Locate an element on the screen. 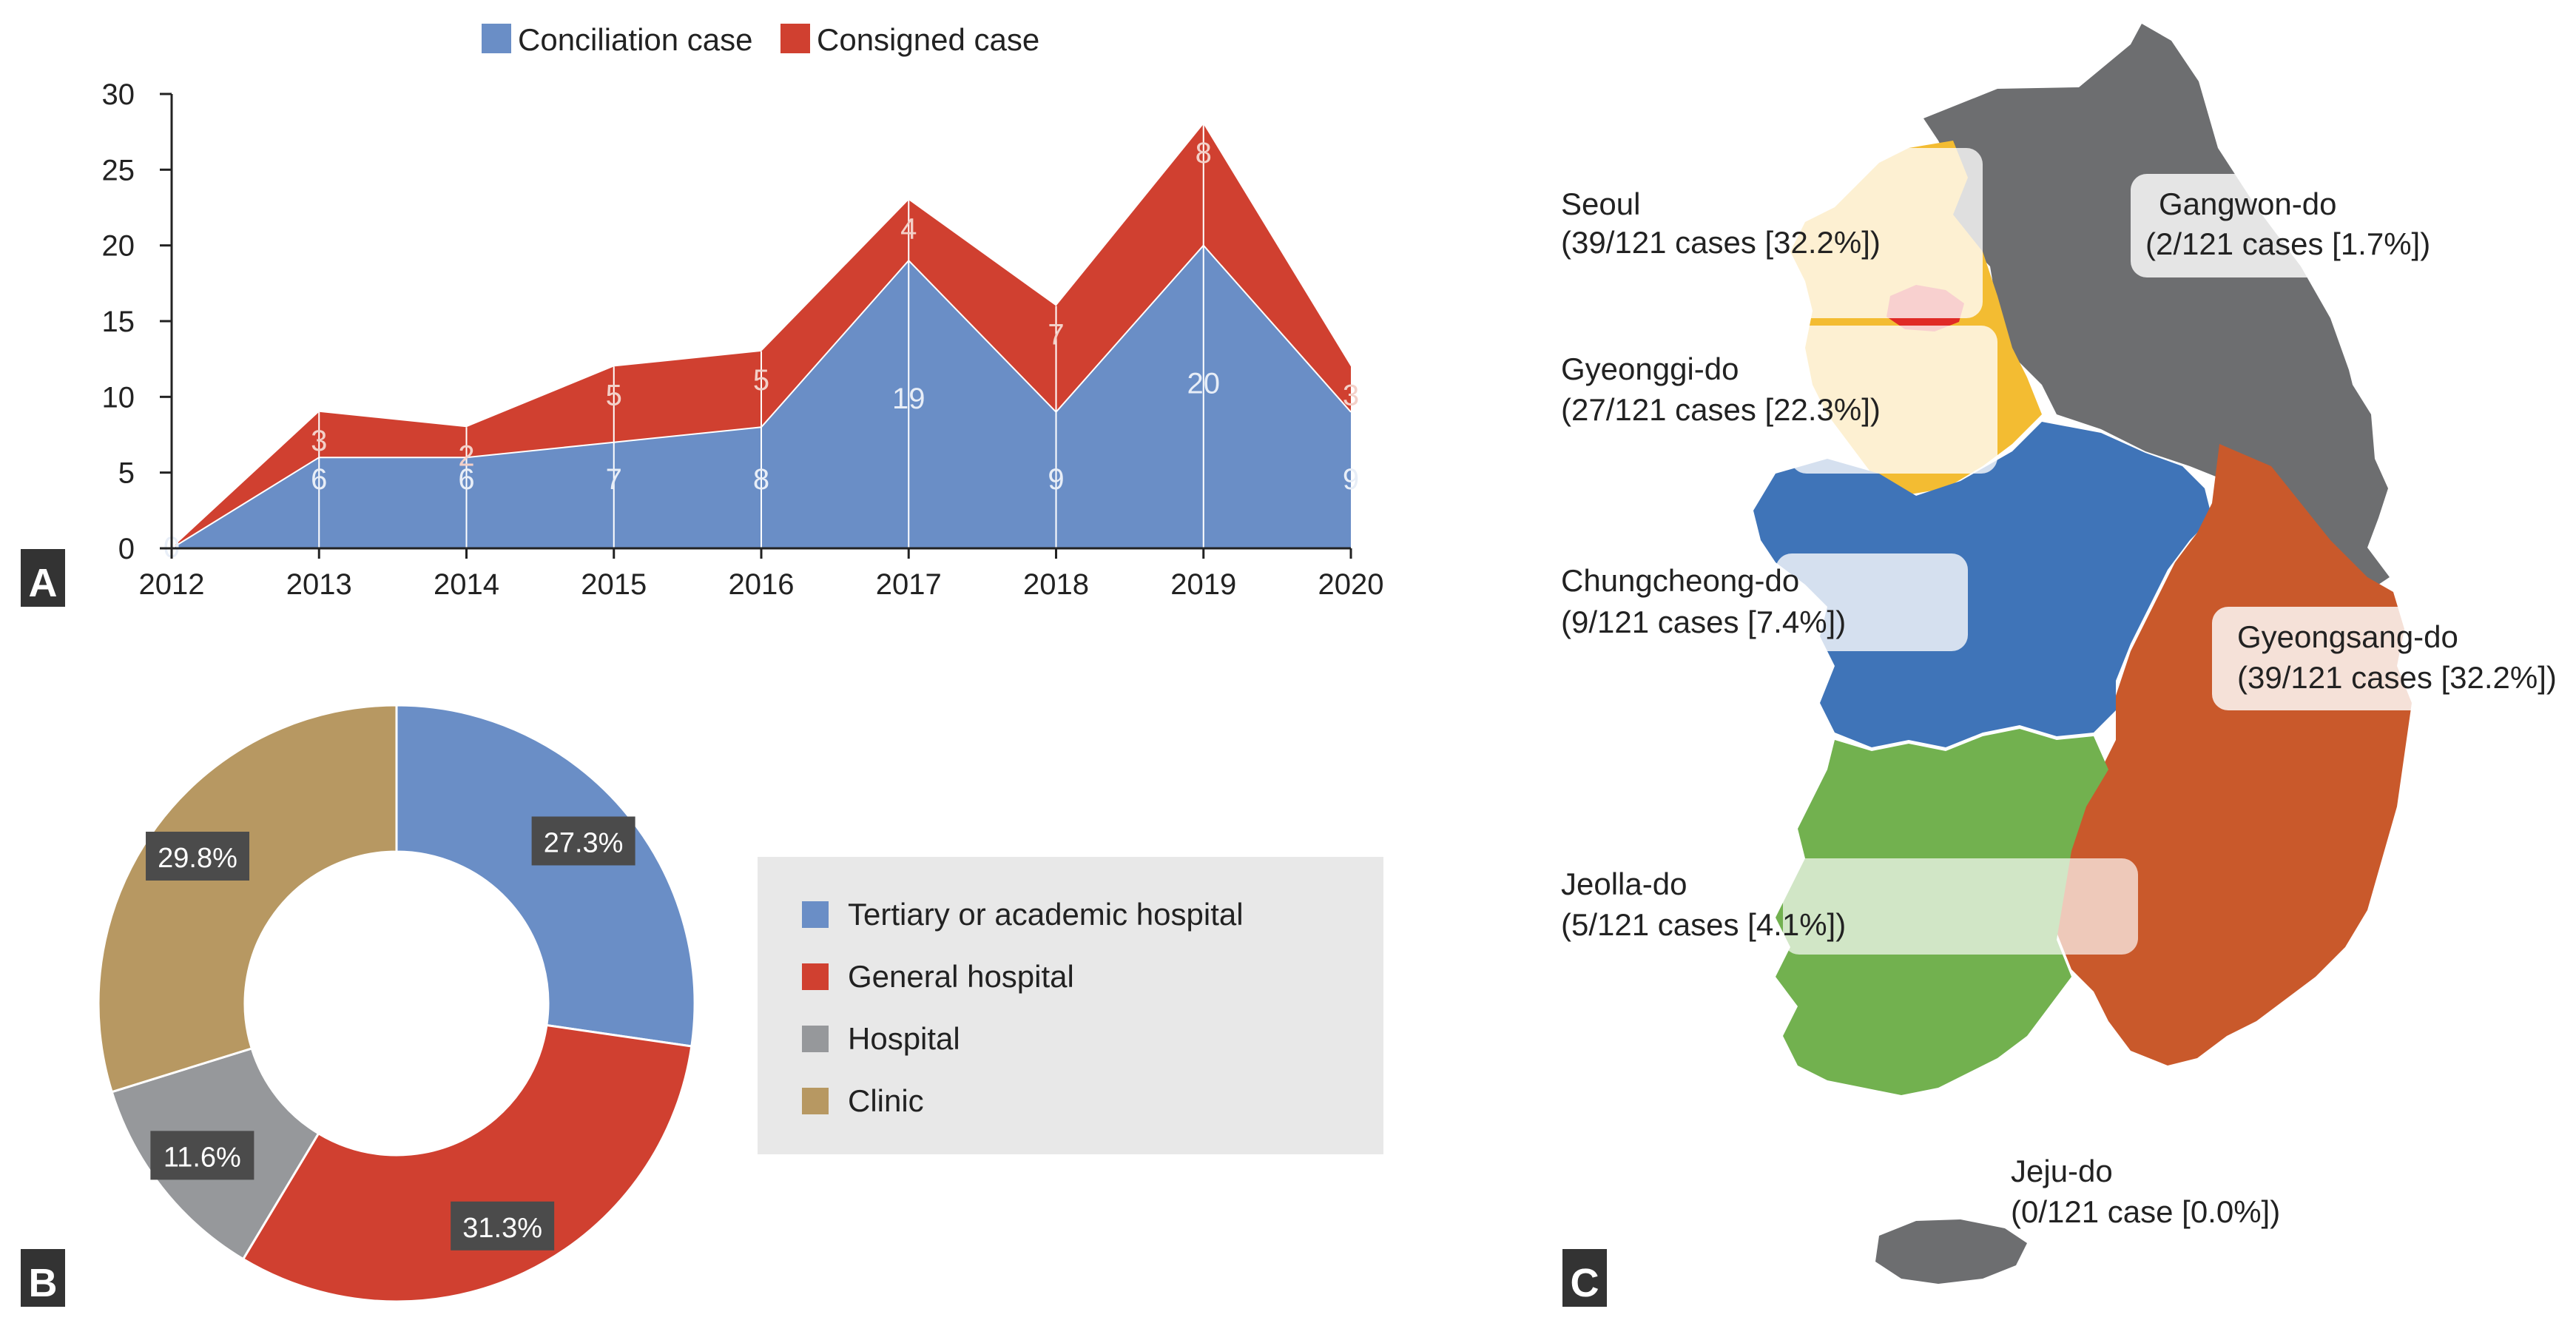 The image size is (2576, 1326). data-label-consigned-2016: 5 is located at coordinates (761, 380).